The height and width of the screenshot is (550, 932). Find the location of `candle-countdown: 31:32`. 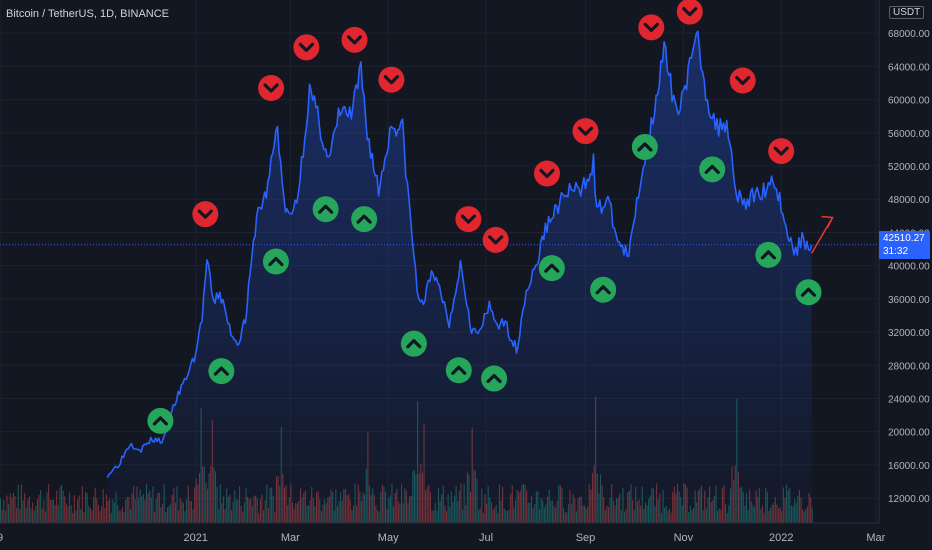

candle-countdown: 31:32 is located at coordinates (896, 251).